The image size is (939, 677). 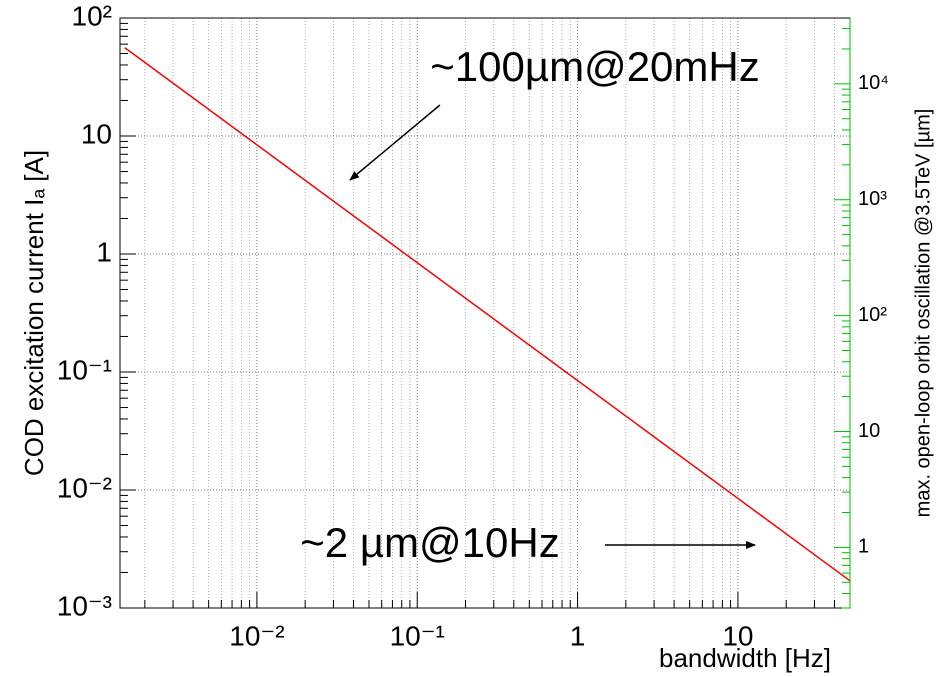 I want to click on y-axis-title: COD excitation current Iₐ [A], so click(x=34, y=313).